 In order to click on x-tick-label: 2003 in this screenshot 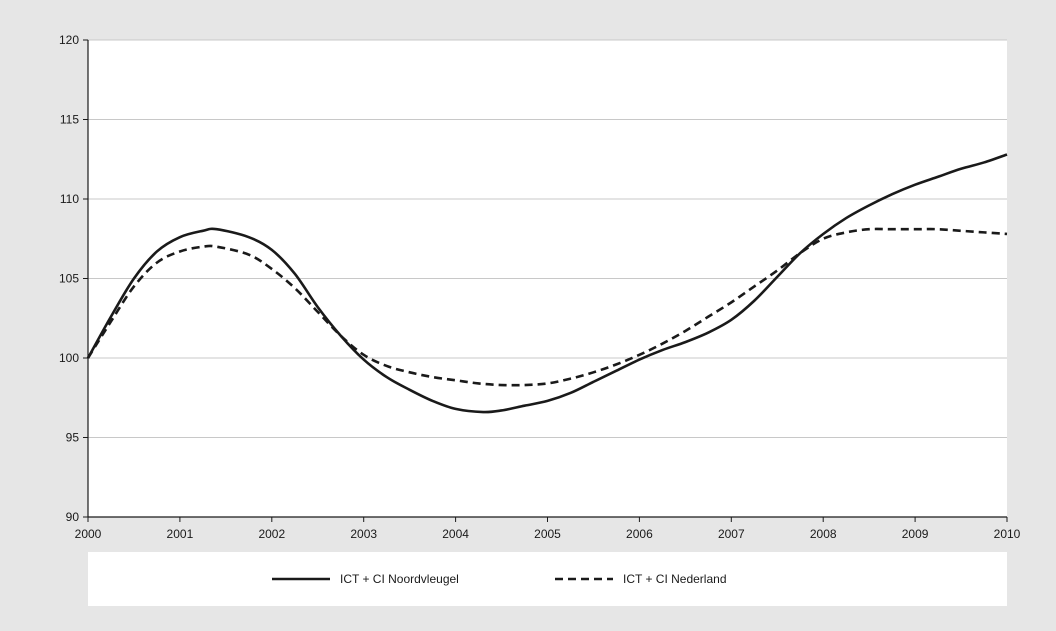, I will do `click(363, 534)`.